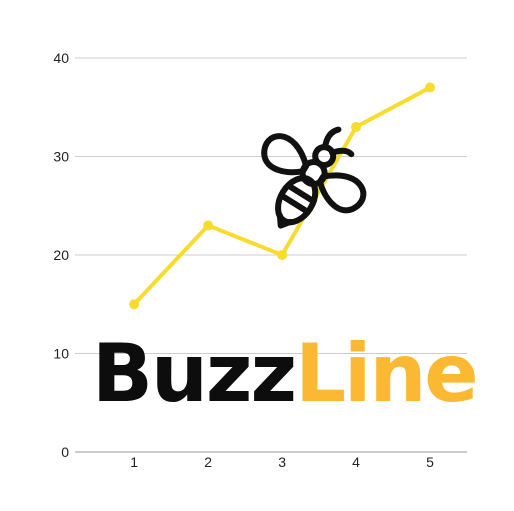 Image resolution: width=514 pixels, height=511 pixels. Describe the element at coordinates (314, 177) in the screenshot. I see `bee-icon` at that location.